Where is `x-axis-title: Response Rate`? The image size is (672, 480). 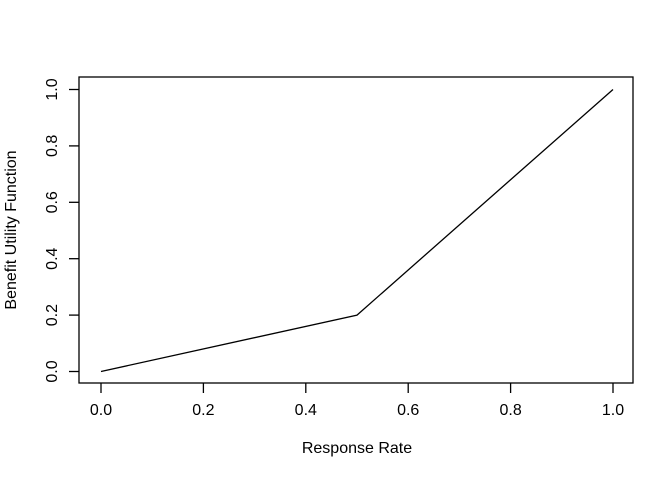
x-axis-title: Response Rate is located at coordinates (357, 448).